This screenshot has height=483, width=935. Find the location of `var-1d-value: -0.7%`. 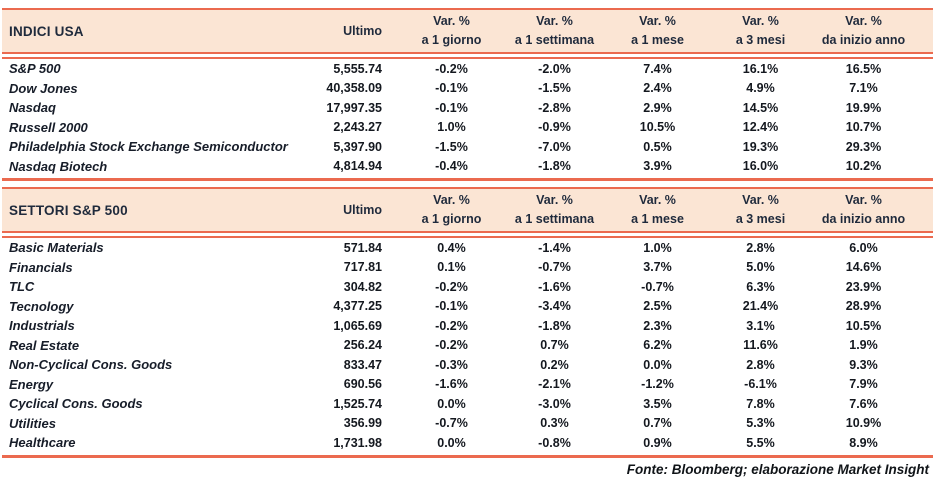

var-1d-value: -0.7% is located at coordinates (451, 423).